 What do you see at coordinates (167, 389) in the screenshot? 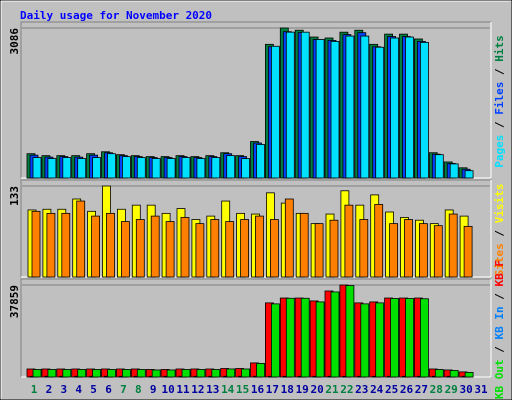
I see `x-tick-label: 10` at bounding box center [167, 389].